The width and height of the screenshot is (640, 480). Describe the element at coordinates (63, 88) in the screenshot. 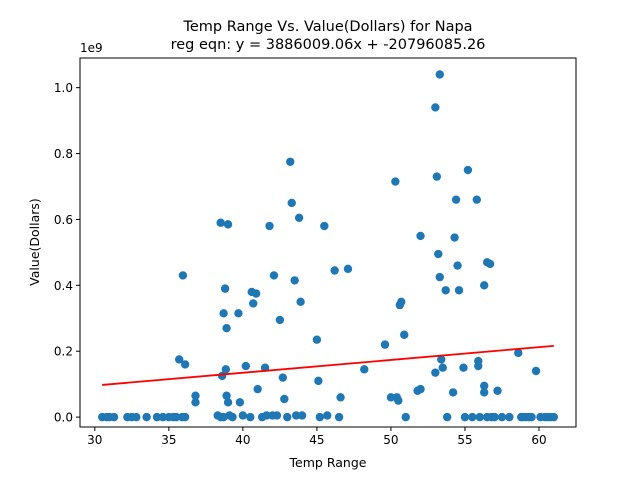

I see `y-tick-label: 1.0` at that location.